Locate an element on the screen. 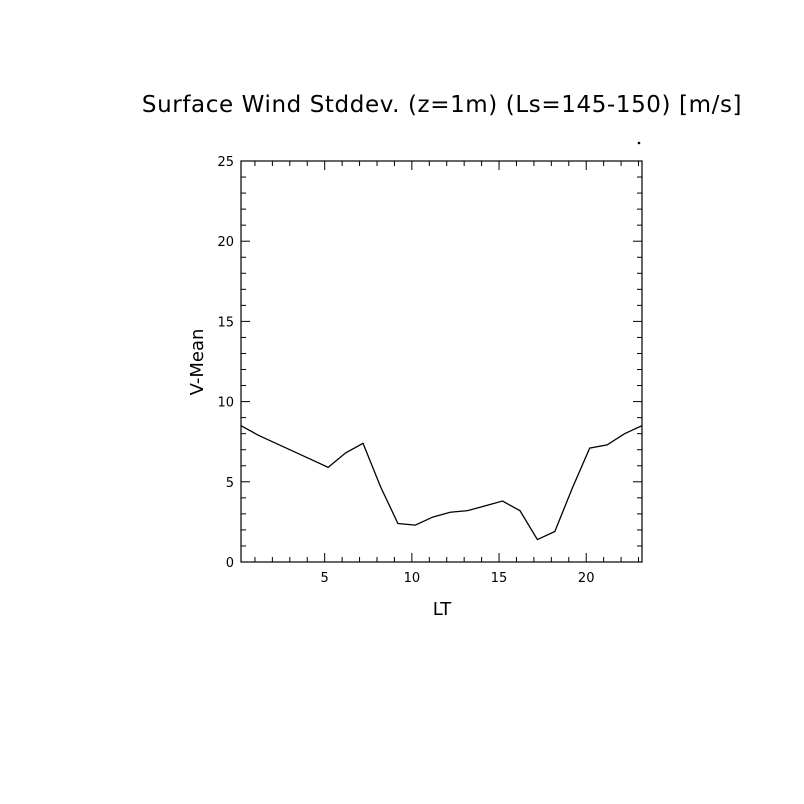  y-tick-label: 0 is located at coordinates (230, 563).